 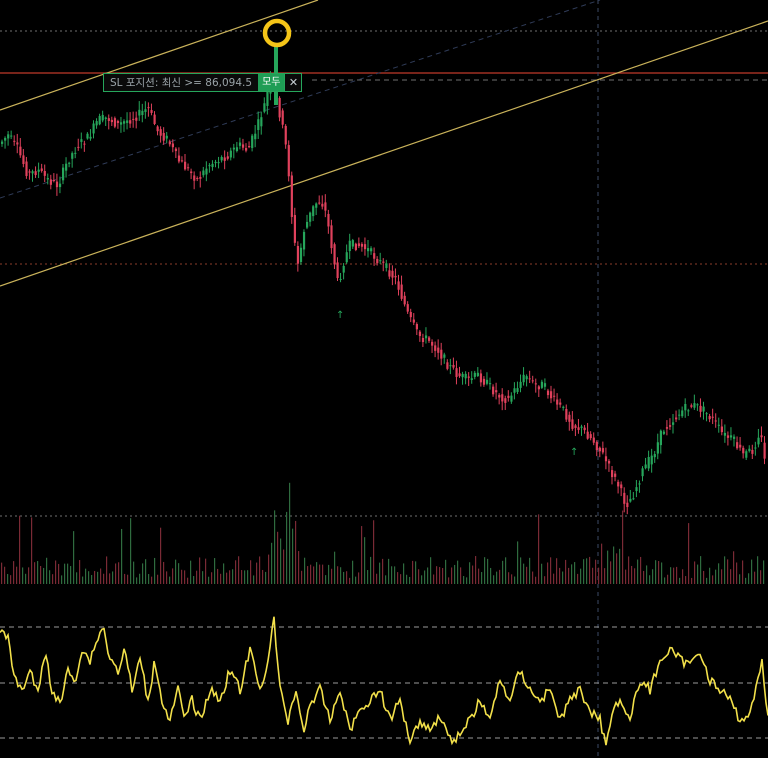 I want to click on trend-channel-upper, so click(x=159, y=55).